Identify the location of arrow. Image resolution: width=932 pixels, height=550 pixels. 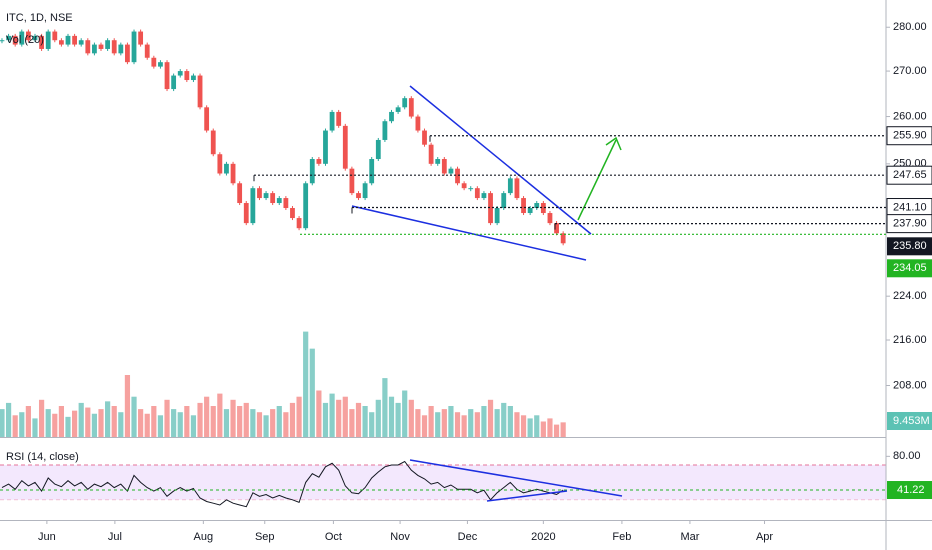
(597, 180).